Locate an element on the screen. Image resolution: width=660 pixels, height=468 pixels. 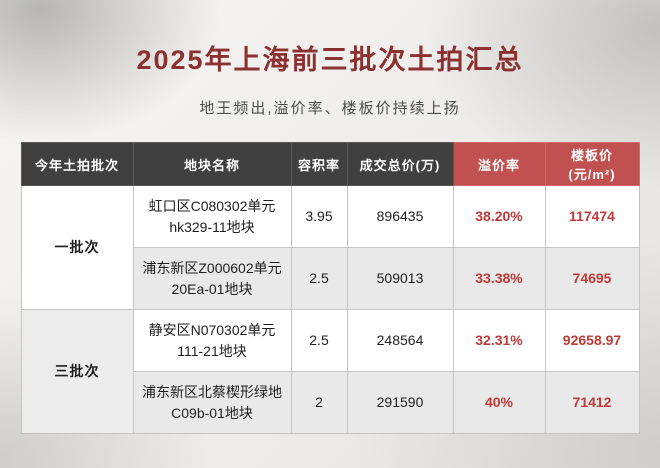
cell-floor-price: 71412 is located at coordinates (592, 402).